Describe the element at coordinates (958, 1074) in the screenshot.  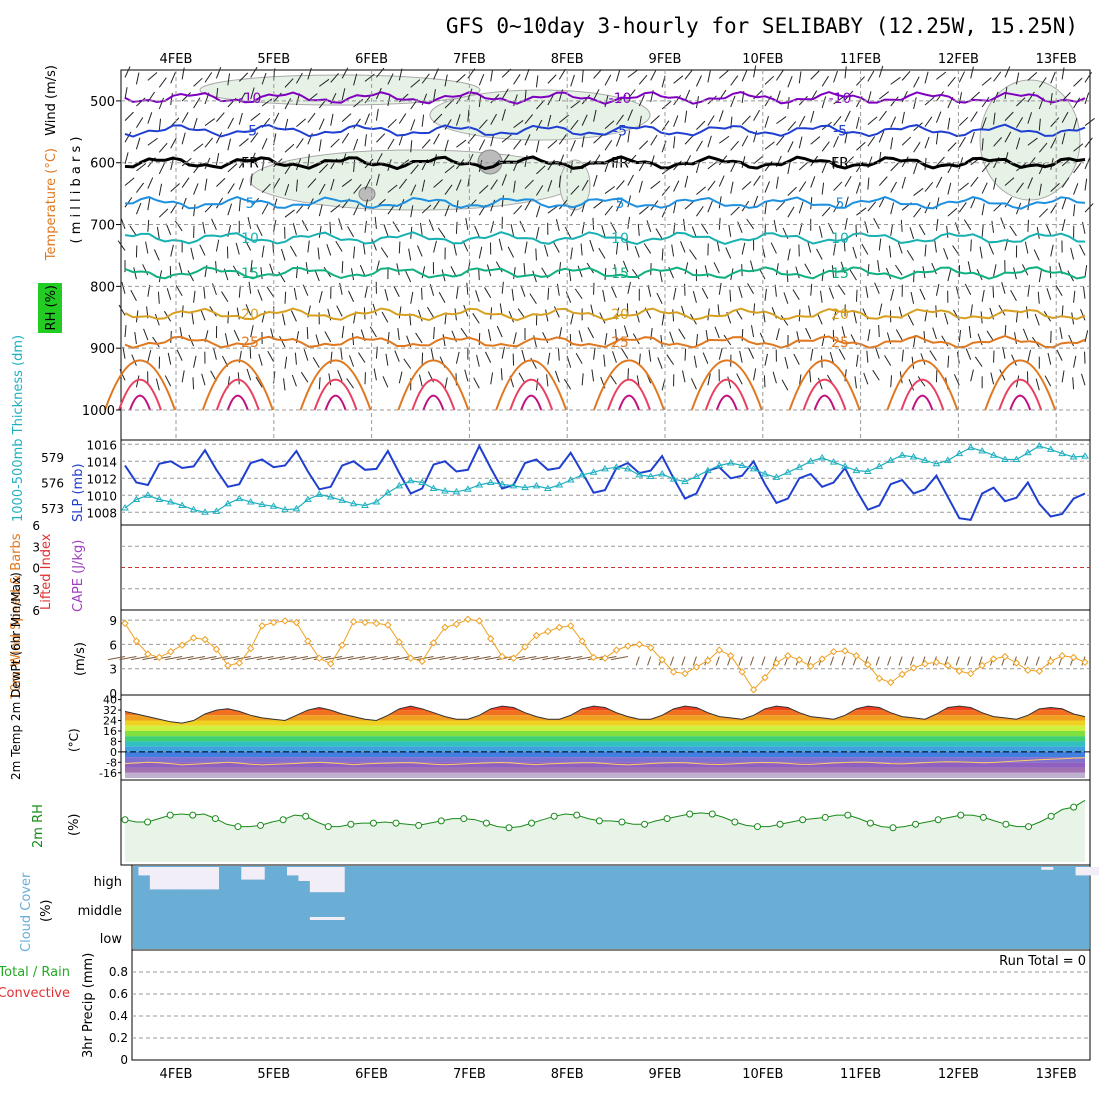
I see `date-label-bottom: 12FEB` at that location.